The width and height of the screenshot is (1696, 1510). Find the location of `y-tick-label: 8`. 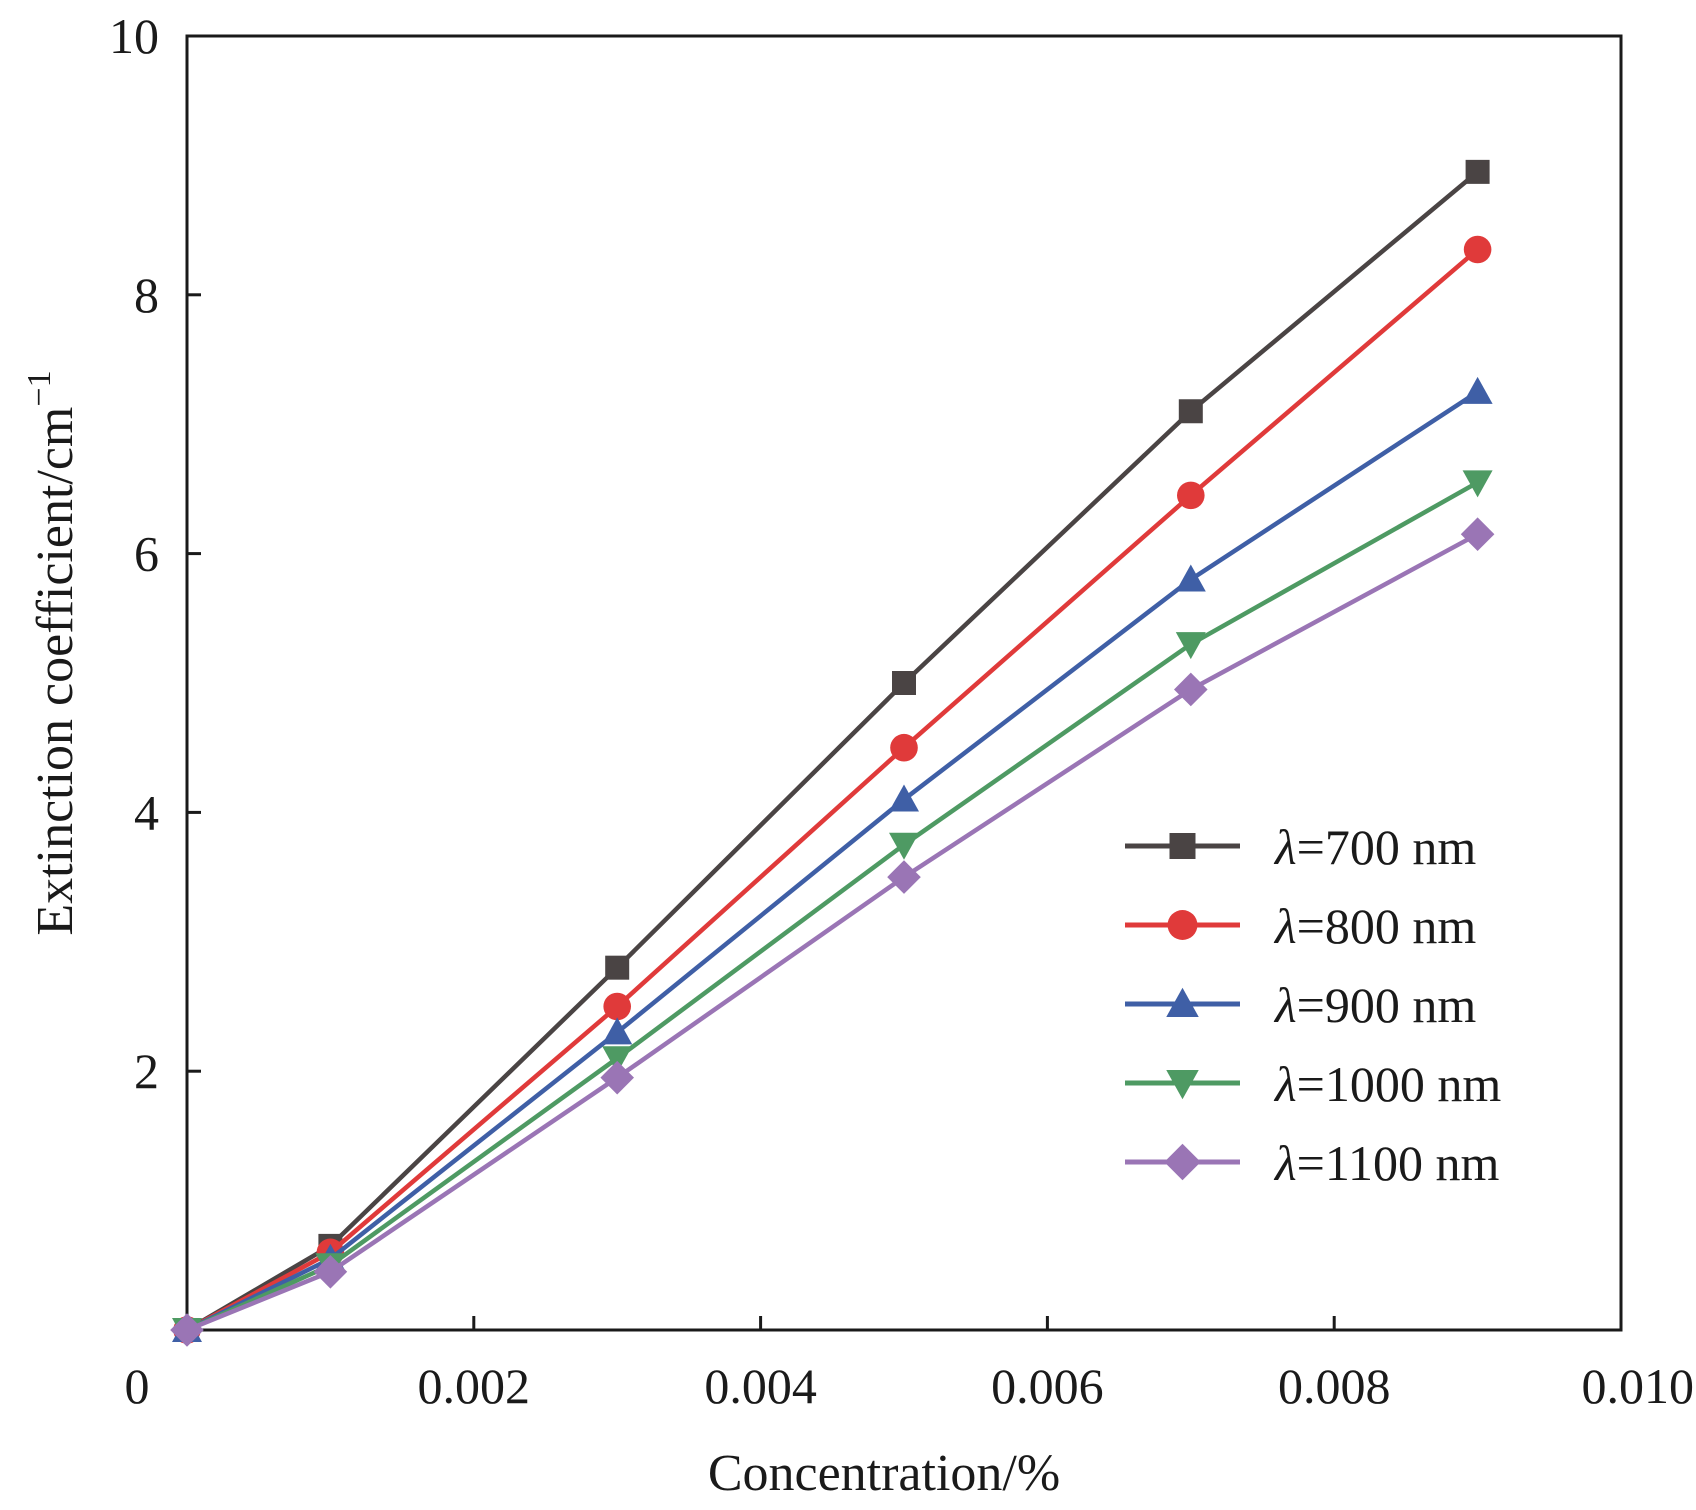

y-tick-label: 8 is located at coordinates (146, 295).